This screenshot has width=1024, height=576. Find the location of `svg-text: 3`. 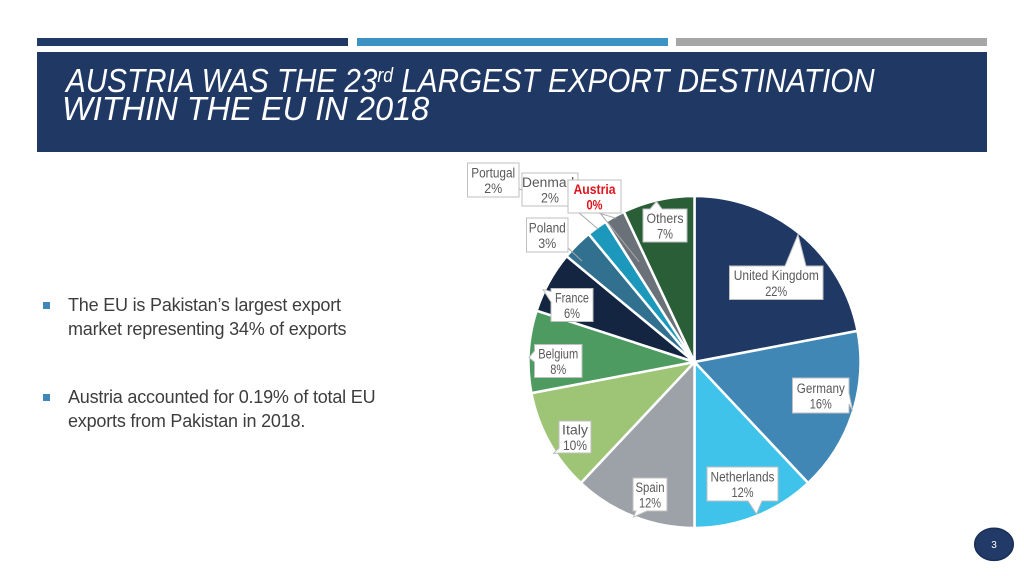

svg-text: 3 is located at coordinates (994, 545).